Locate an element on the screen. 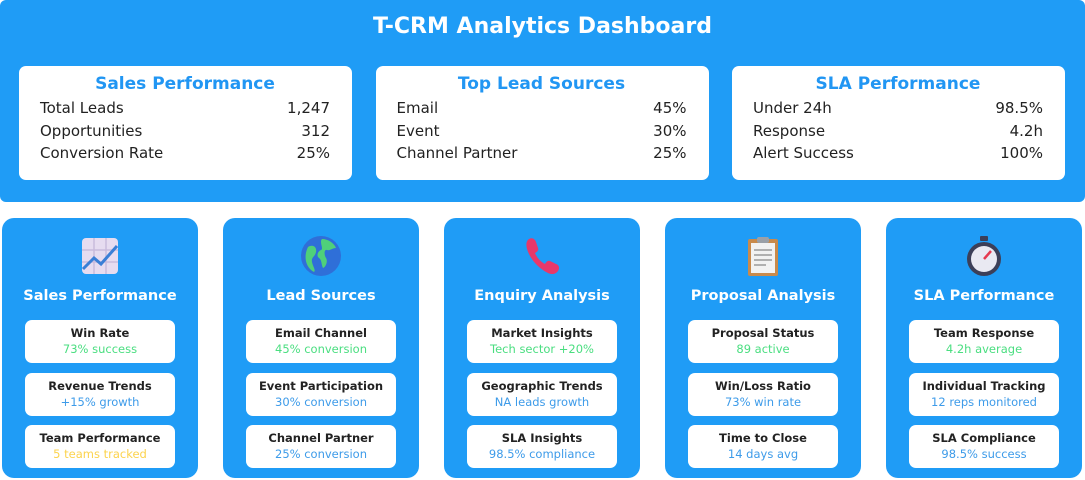 This screenshot has height=480, width=1085. summary-row: Response 4.2h is located at coordinates (898, 131).